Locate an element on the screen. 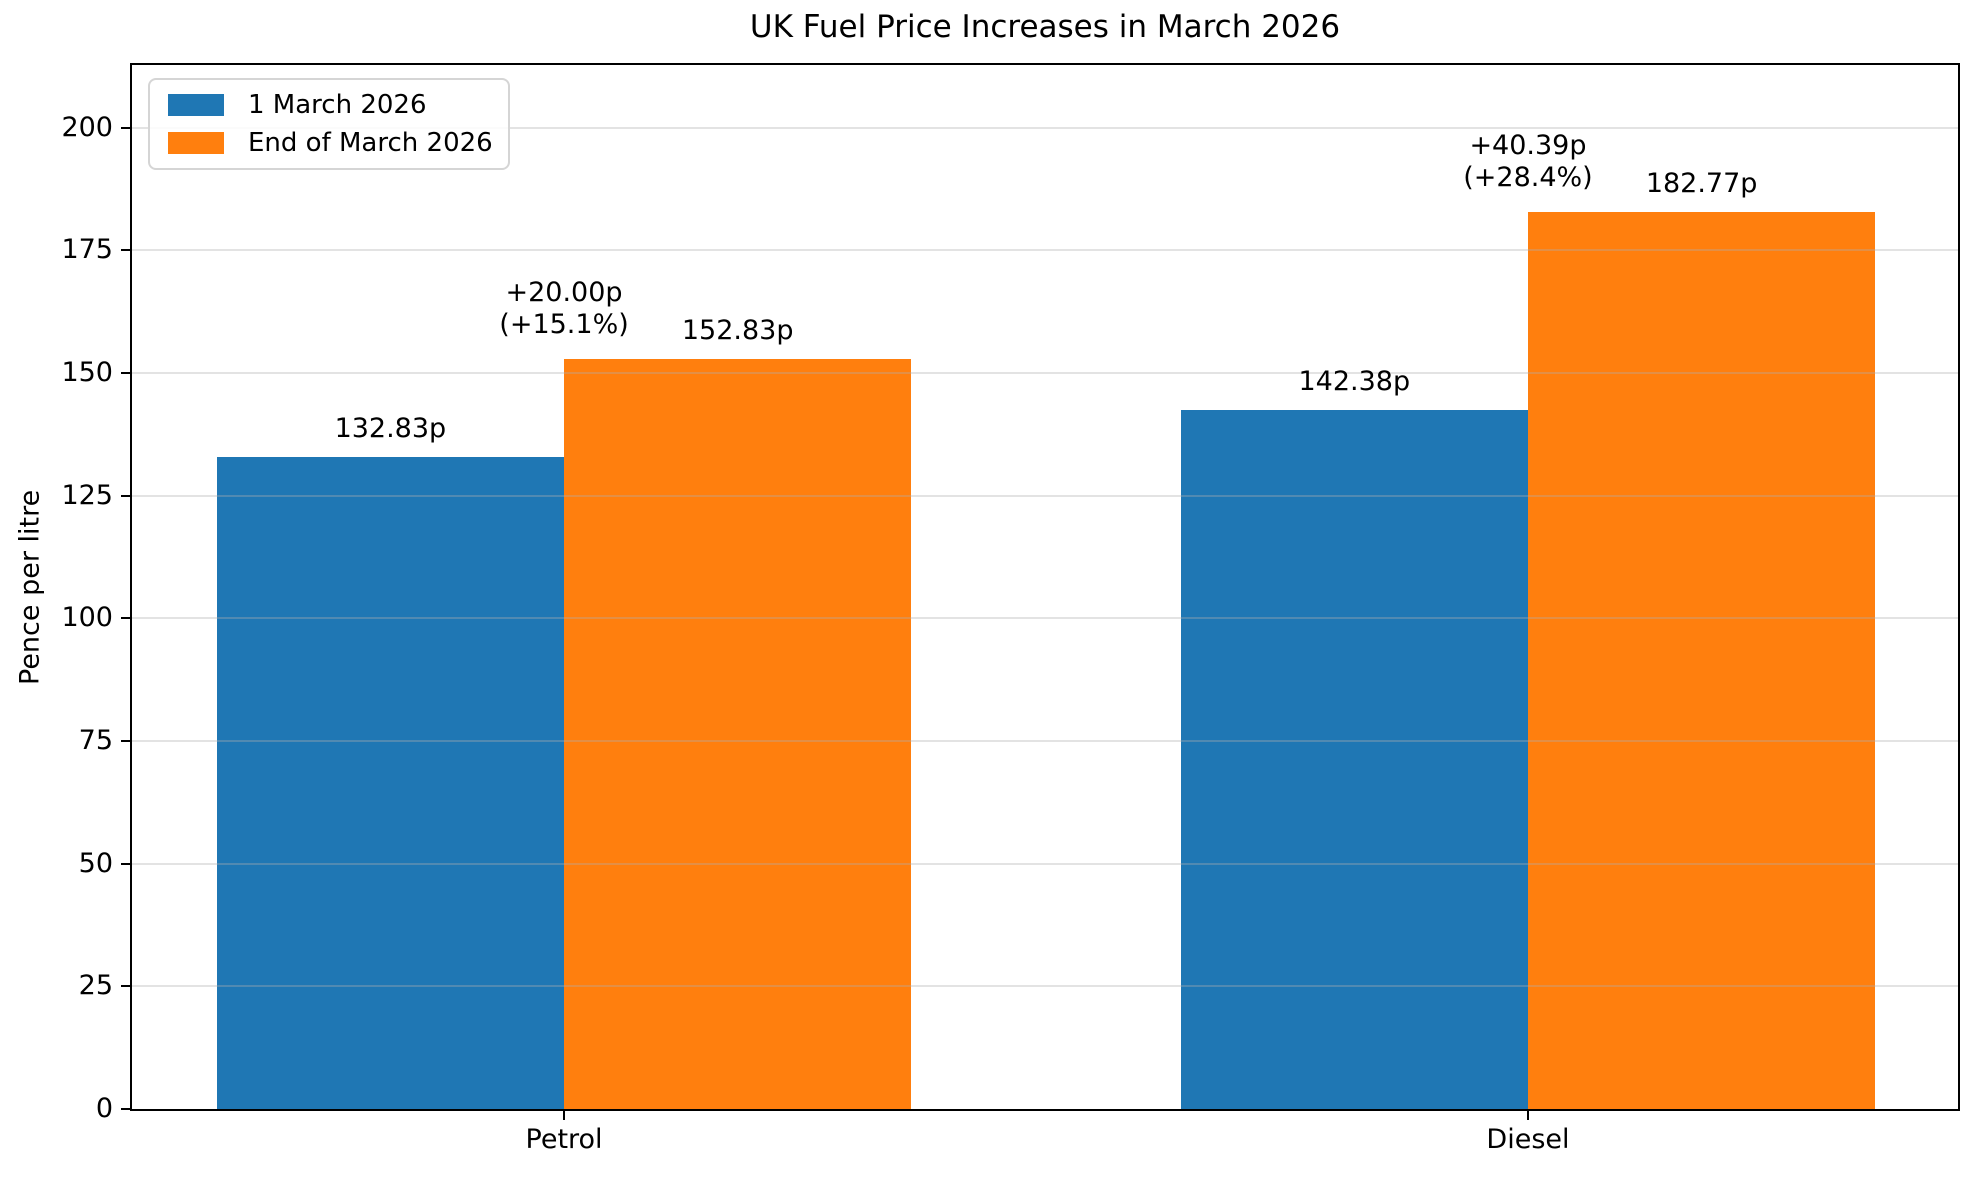  legend-item: 1 March 2026 is located at coordinates (338, 105).